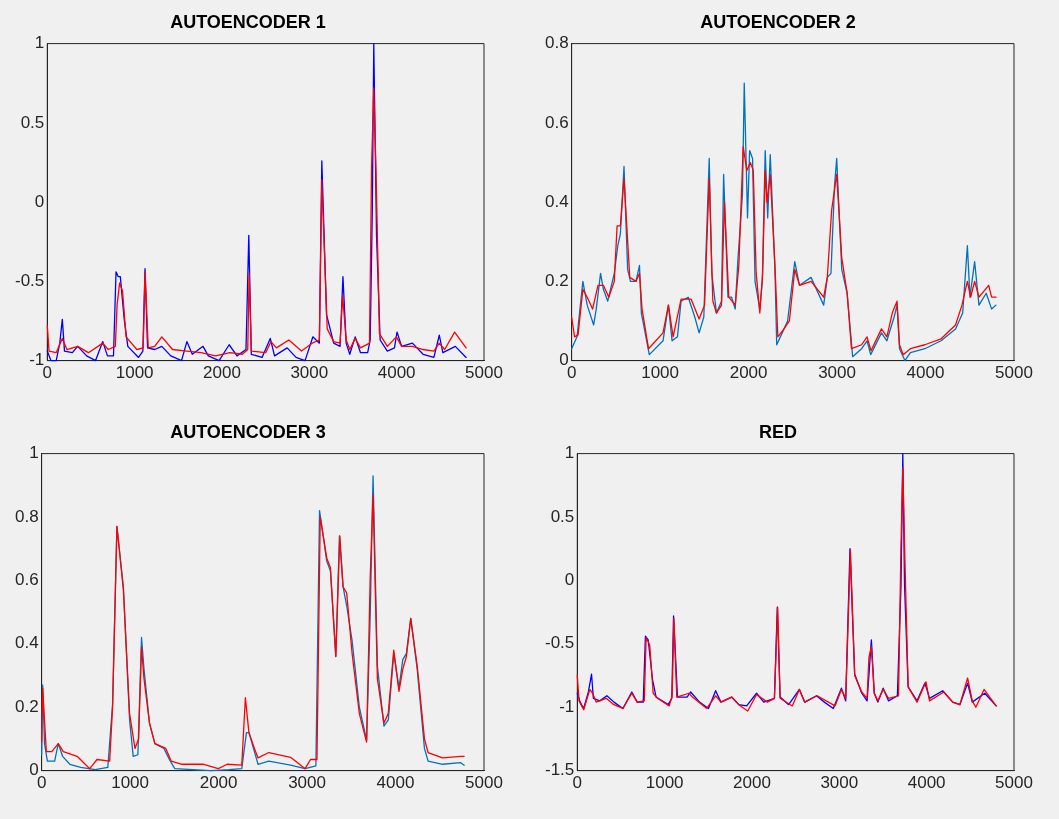  I want to click on chart-title: RED, so click(778, 431).